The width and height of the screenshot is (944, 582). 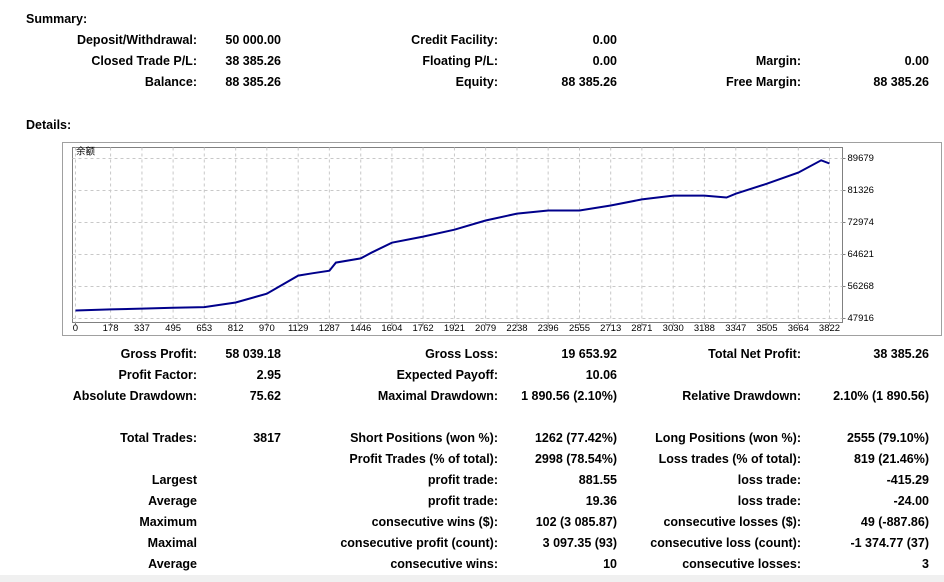 What do you see at coordinates (601, 375) in the screenshot?
I see `field-value: 10.06` at bounding box center [601, 375].